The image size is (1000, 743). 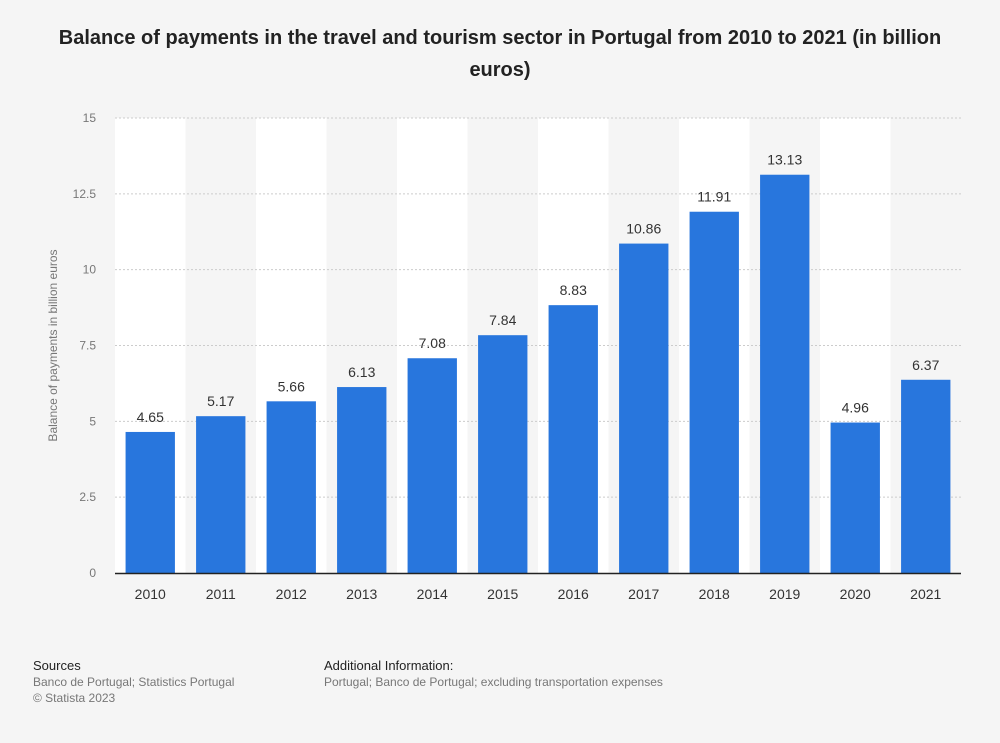 What do you see at coordinates (57, 665) in the screenshot?
I see `sources-heading: Sources` at bounding box center [57, 665].